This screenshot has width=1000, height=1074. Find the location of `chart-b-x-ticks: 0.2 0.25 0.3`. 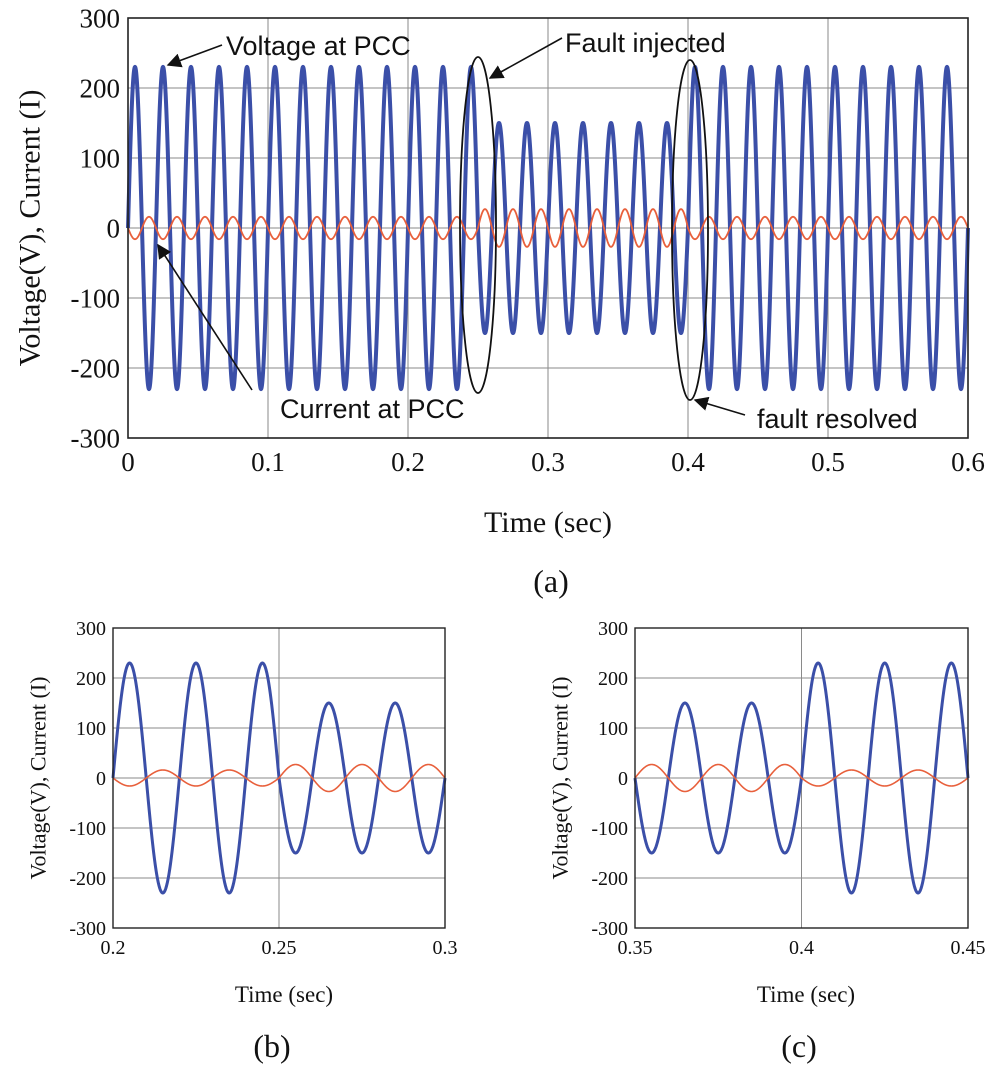

chart-b-x-ticks: 0.2 0.25 0.3 is located at coordinates (279, 948).